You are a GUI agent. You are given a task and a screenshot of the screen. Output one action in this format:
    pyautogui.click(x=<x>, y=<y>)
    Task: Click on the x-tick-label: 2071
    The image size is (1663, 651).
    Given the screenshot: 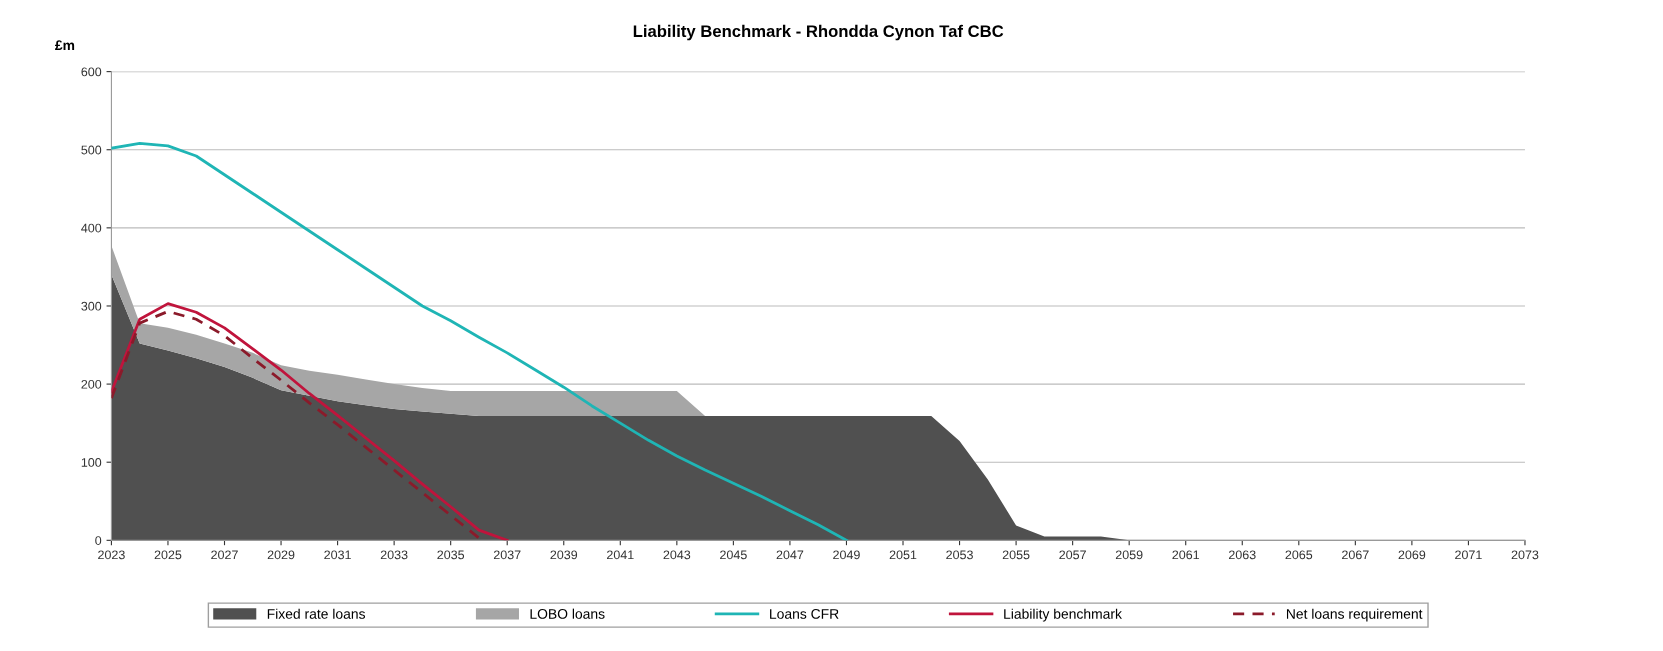 What is the action you would take?
    pyautogui.click(x=1468, y=555)
    